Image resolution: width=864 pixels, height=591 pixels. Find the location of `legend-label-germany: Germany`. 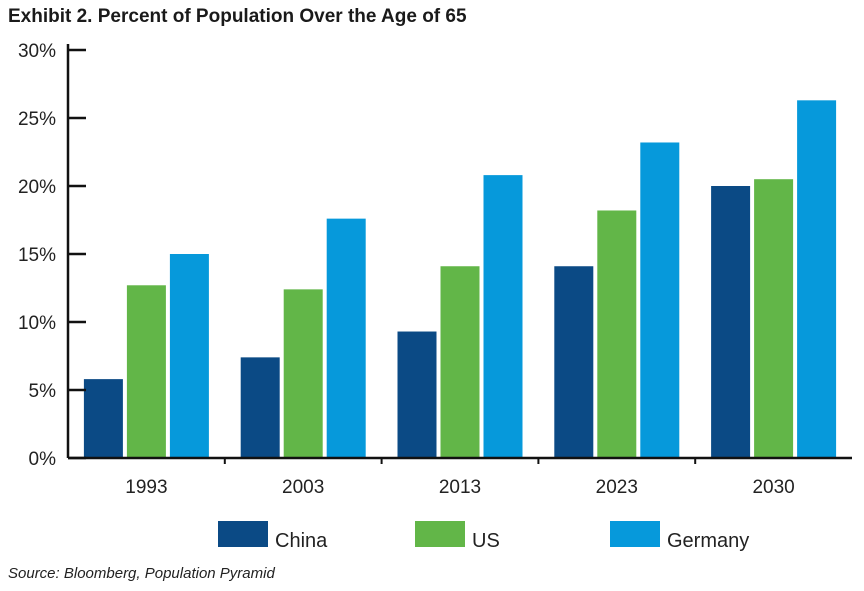

legend-label-germany: Germany is located at coordinates (708, 541).